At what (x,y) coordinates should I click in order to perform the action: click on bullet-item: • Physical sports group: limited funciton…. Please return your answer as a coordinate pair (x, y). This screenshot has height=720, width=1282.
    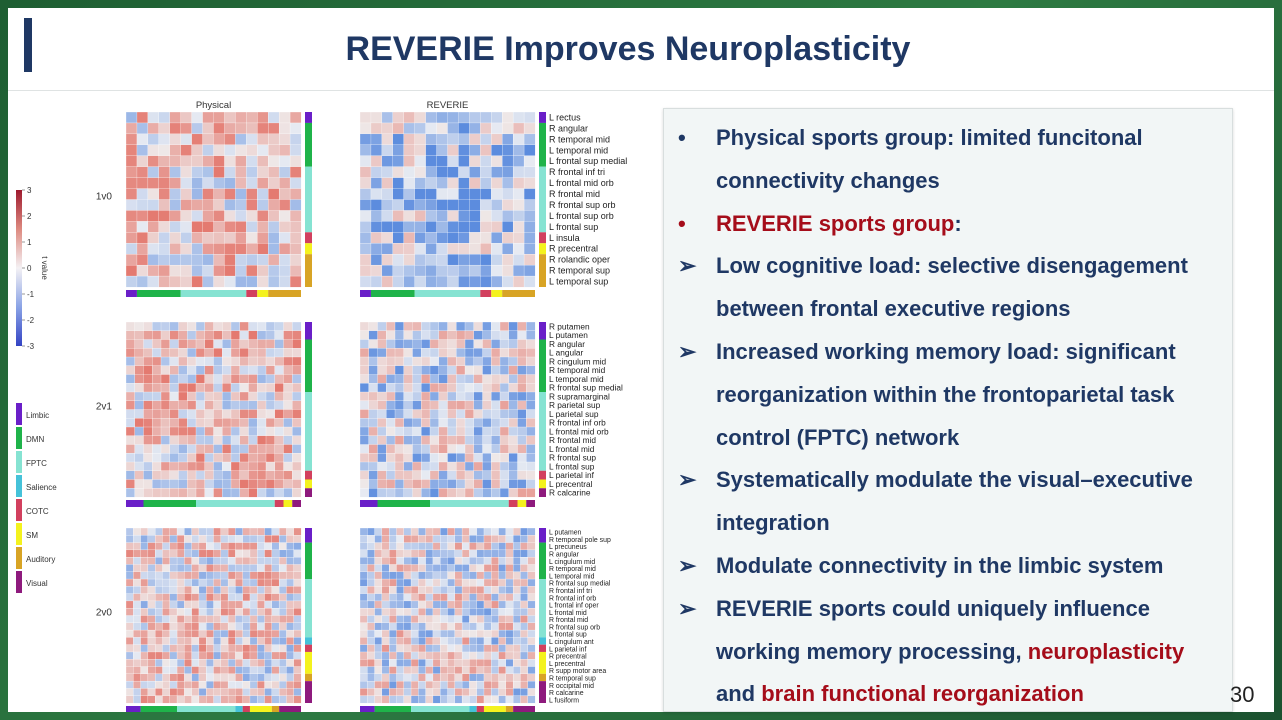
    Looking at the image, I should click on (948, 160).